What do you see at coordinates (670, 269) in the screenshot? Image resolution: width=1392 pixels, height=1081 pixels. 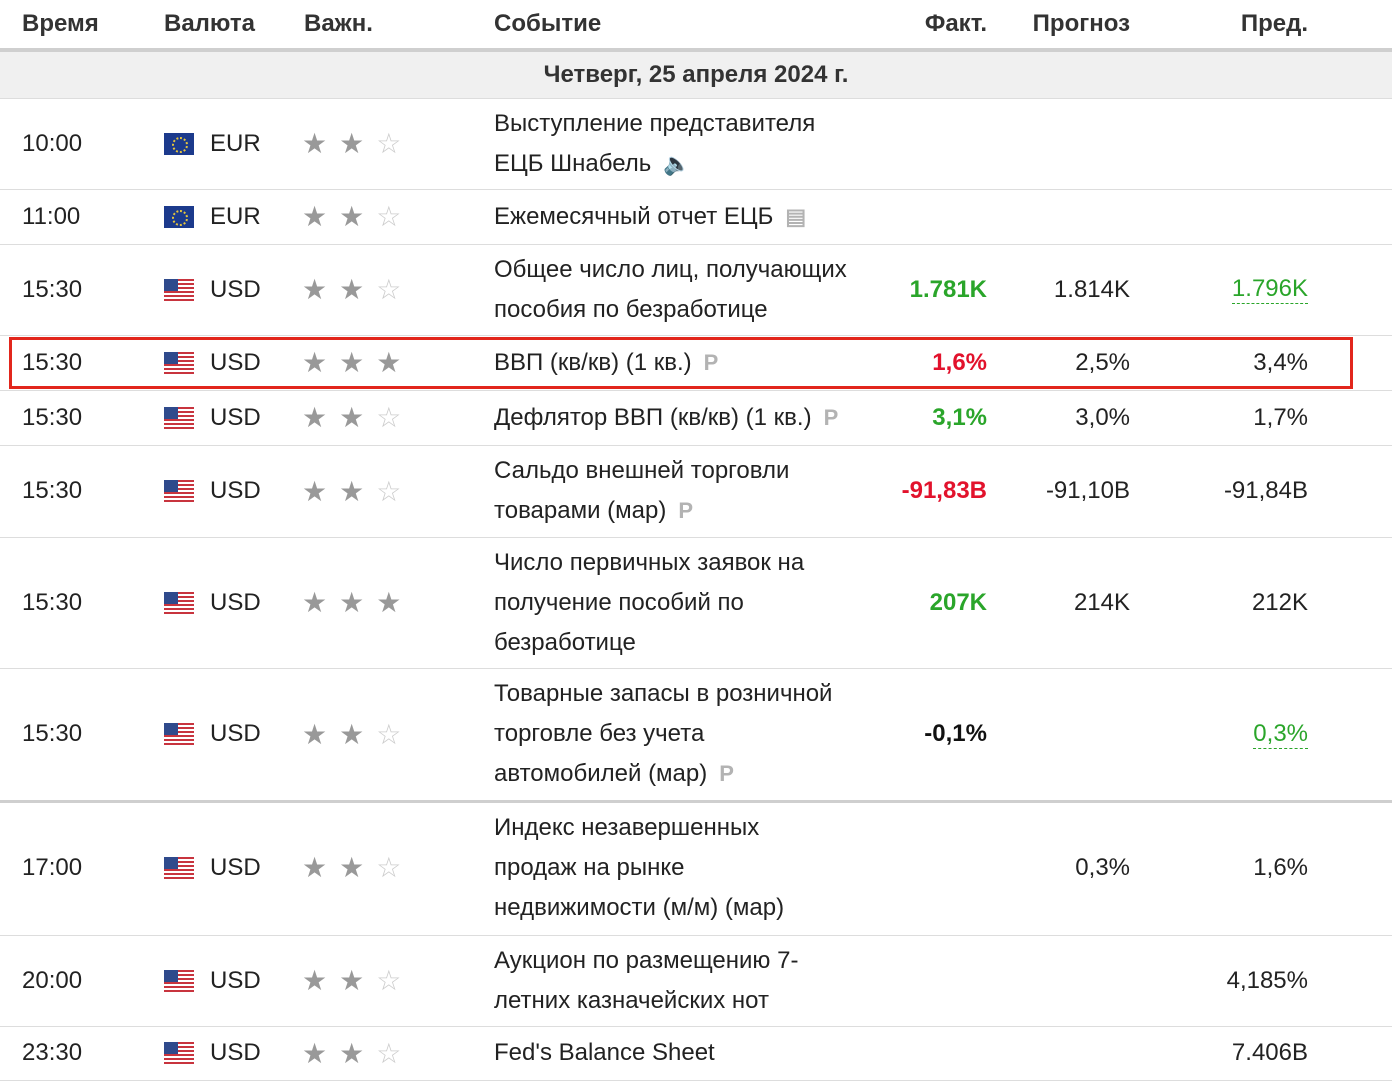 I see `event-name-line: Общее число лиц, получающих` at bounding box center [670, 269].